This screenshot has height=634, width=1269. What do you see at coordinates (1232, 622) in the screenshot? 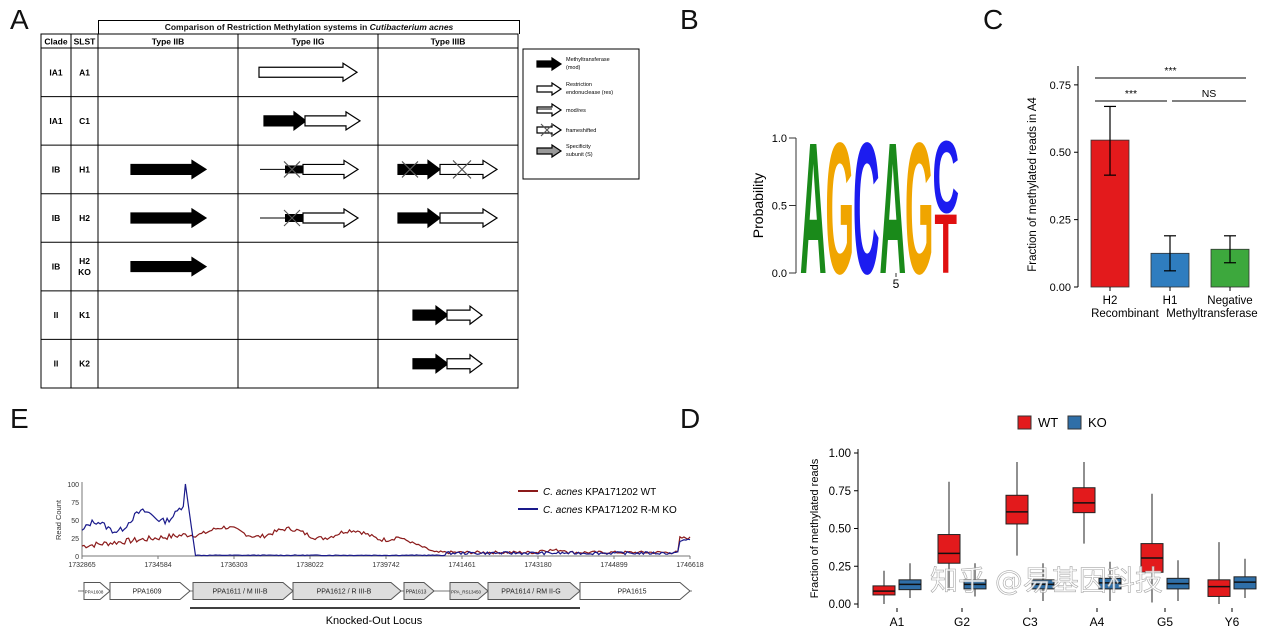
I see `x-tick-label: Y6` at bounding box center [1232, 622].